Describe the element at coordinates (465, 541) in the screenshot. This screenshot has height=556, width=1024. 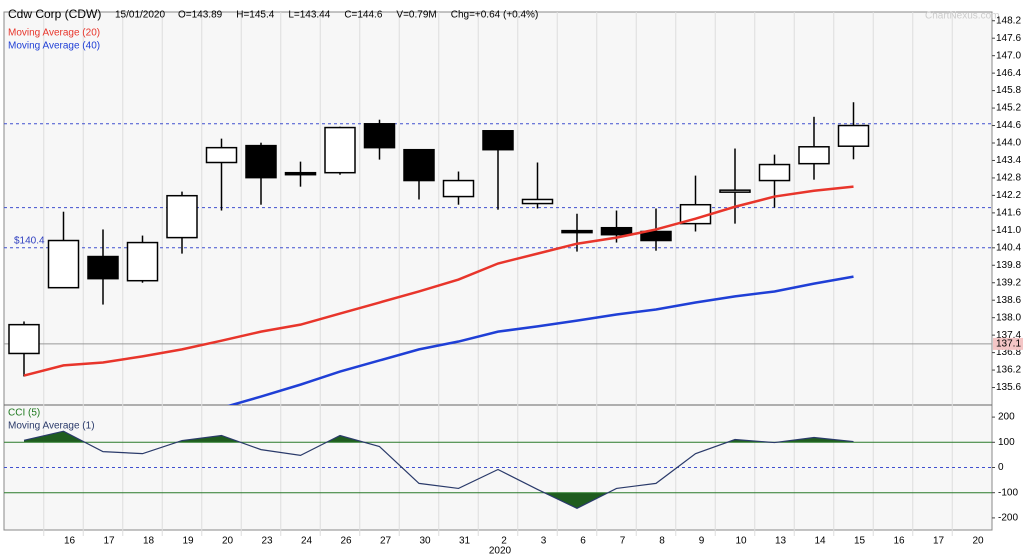
I see `x-tick-label: 31` at that location.